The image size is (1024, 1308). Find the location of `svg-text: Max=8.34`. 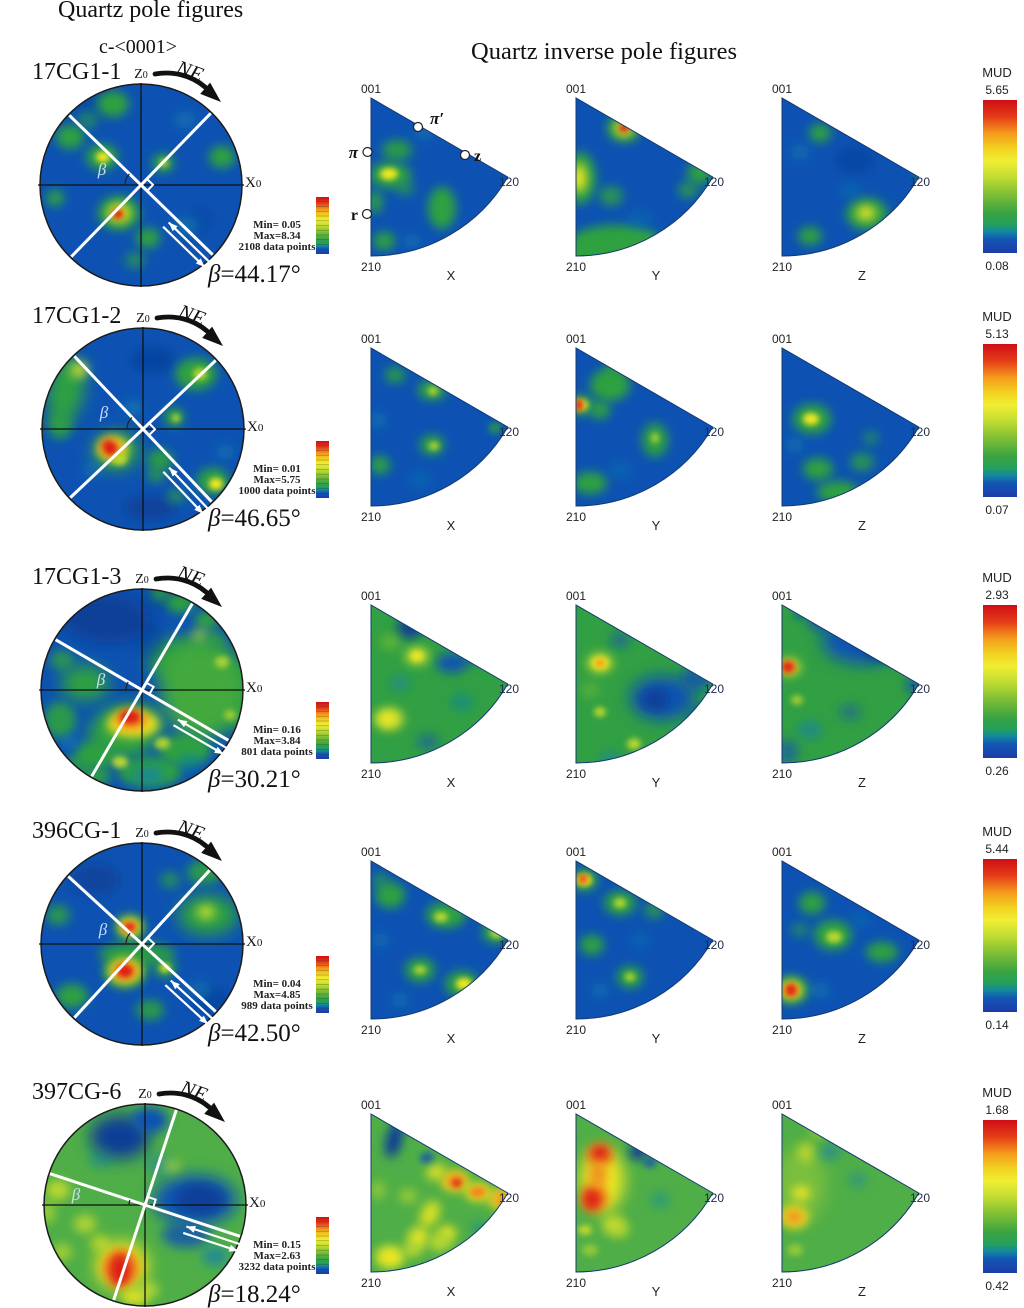

svg-text: Max=8.34 is located at coordinates (277, 236).